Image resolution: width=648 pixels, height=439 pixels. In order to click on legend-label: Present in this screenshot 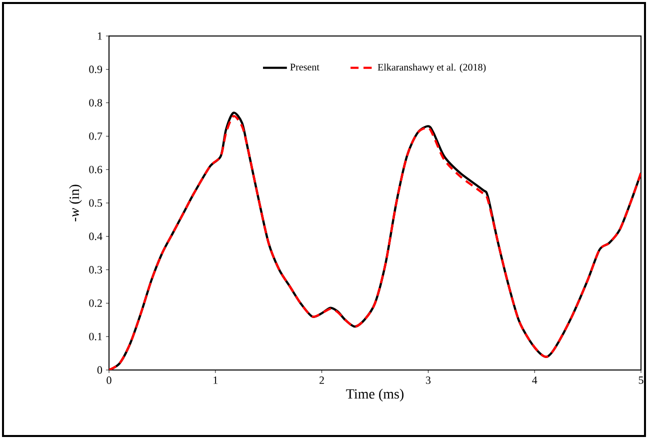, I will do `click(305, 67)`.